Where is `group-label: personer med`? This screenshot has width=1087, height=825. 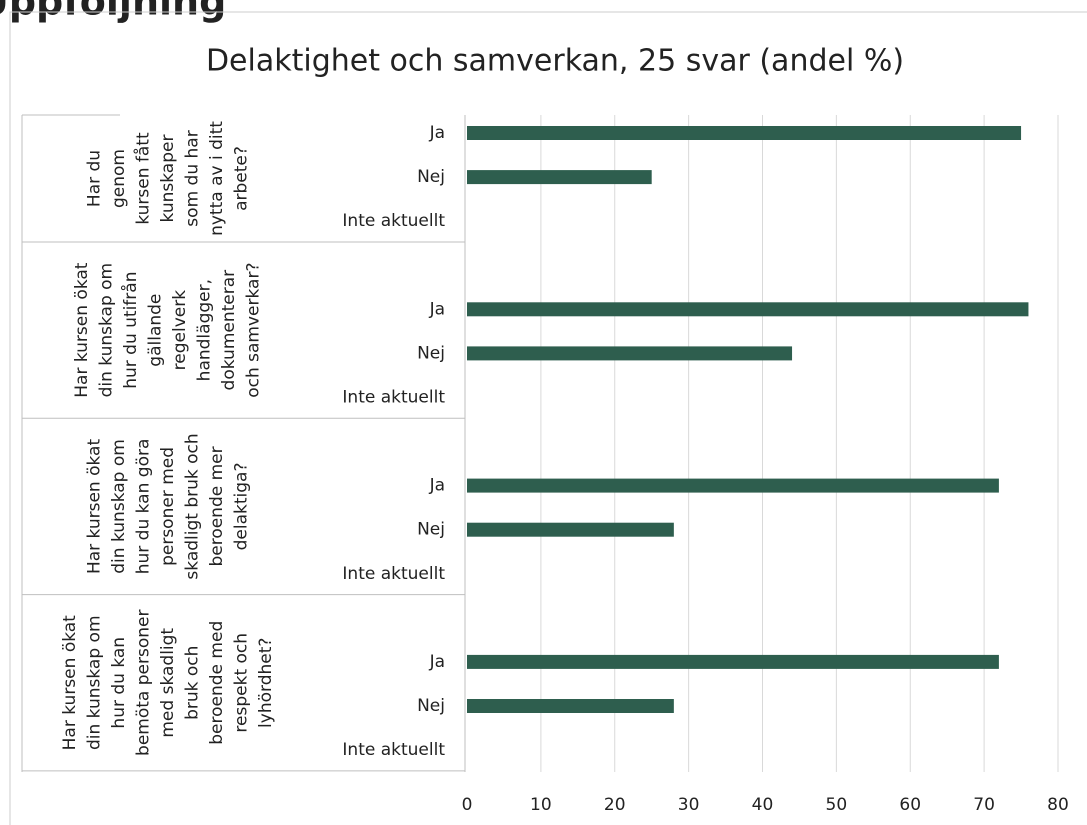
group-label: personer med is located at coordinates (168, 506).